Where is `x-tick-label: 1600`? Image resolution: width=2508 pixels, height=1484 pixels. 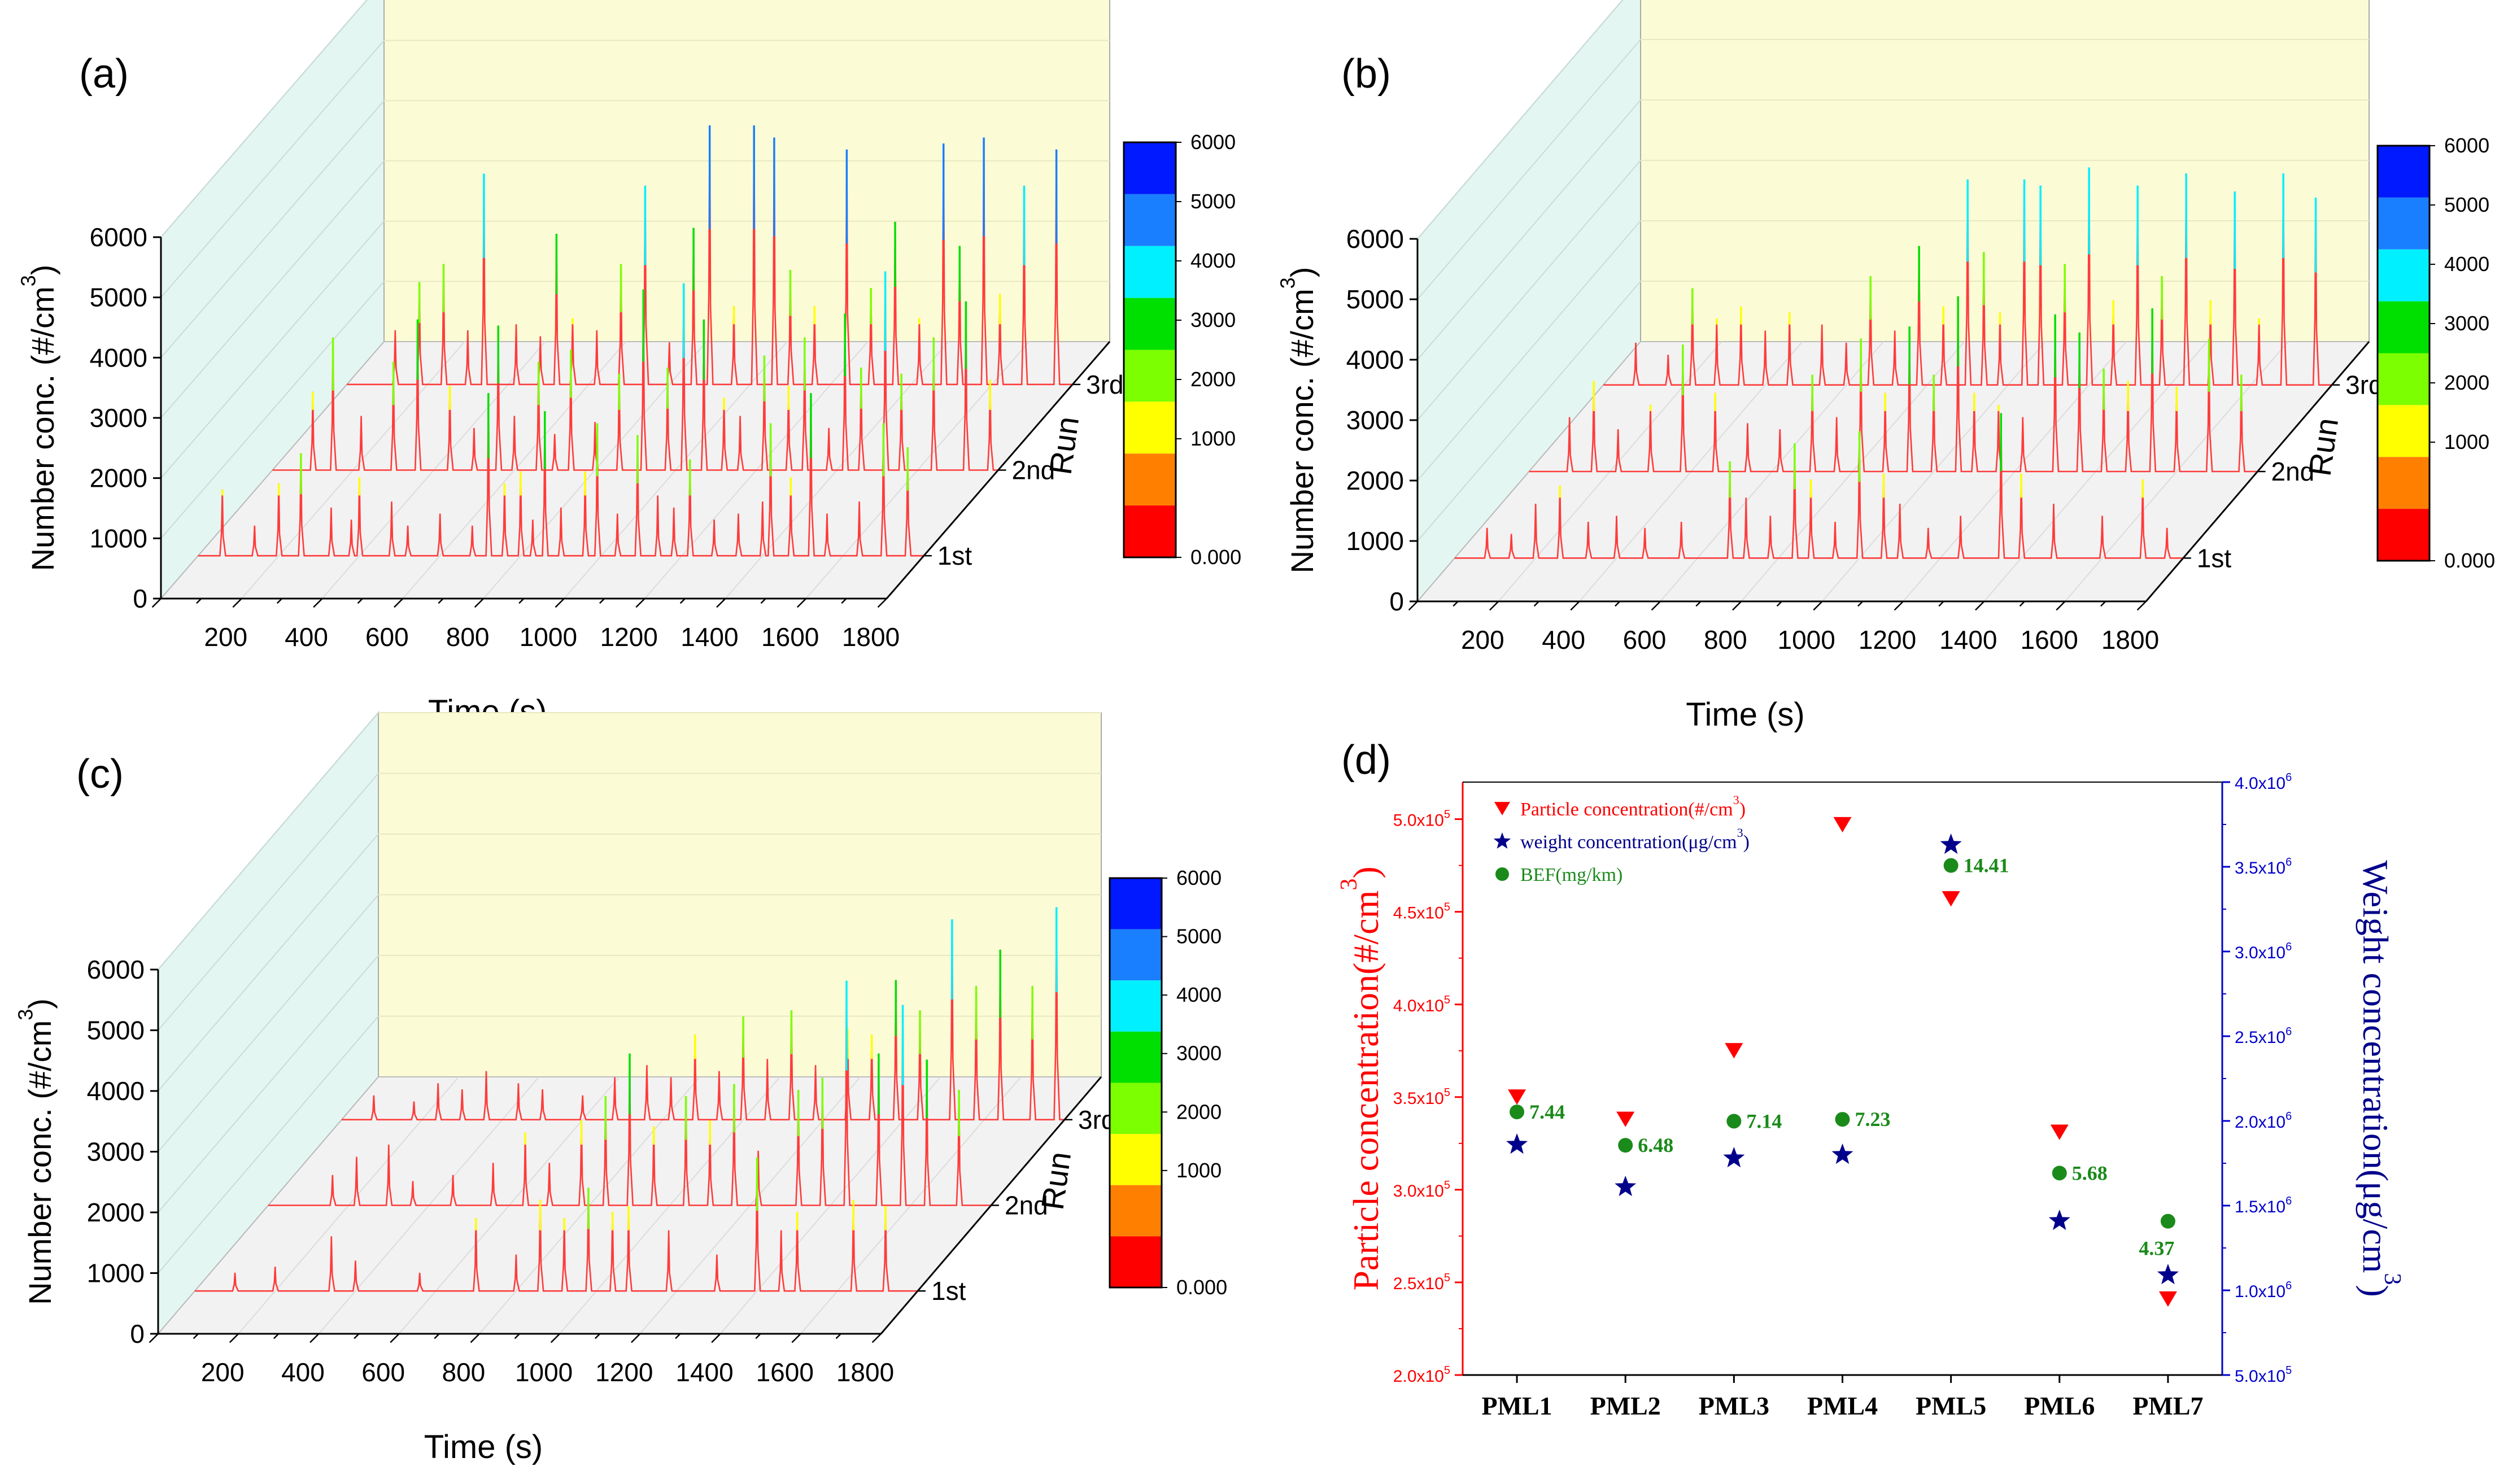
x-tick-label: 1600 is located at coordinates (790, 637).